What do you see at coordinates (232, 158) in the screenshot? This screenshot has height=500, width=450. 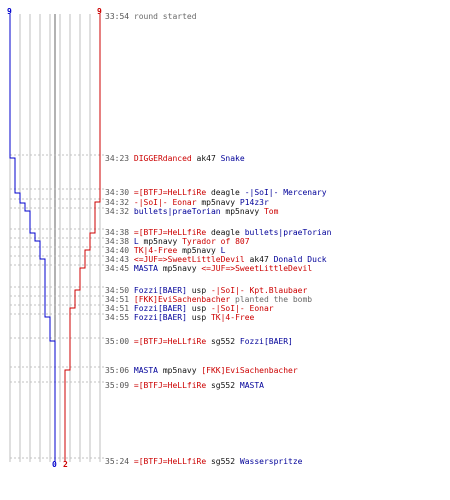 I see `event-text: Snake` at bounding box center [232, 158].